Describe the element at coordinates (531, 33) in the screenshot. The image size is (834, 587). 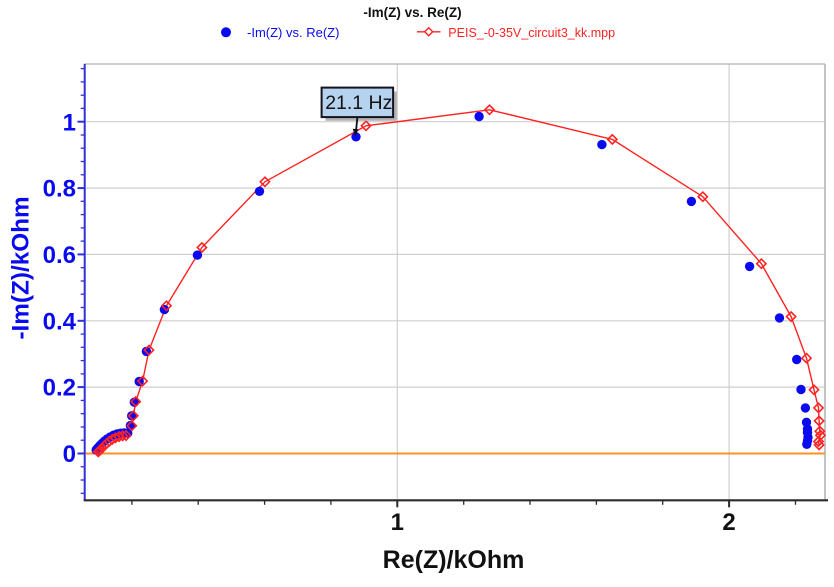
I see `svg-text: PEIS_-0-35V_circuit3_kk.mpp` at that location.